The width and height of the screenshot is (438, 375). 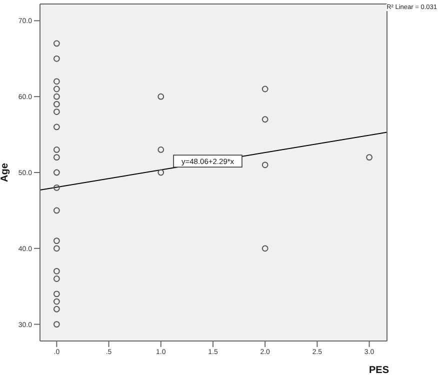 I want to click on y-axis-title: Age, so click(x=5, y=172).